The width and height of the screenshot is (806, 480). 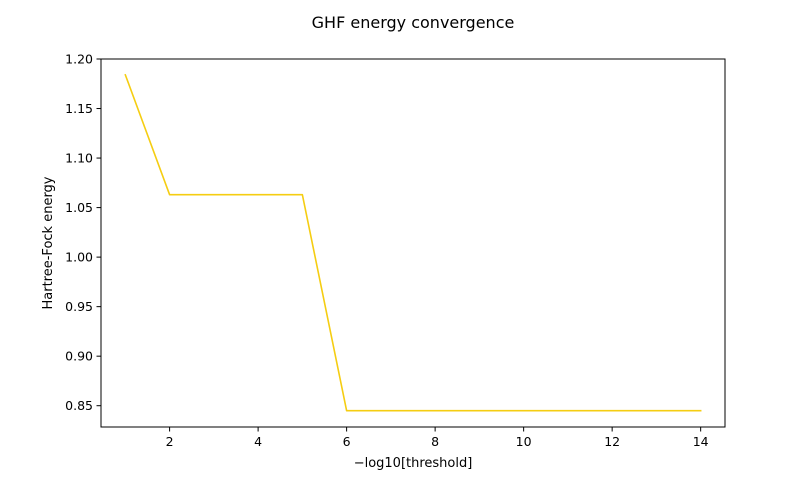 What do you see at coordinates (48, 242) in the screenshot?
I see `y-axis-label: Hartree-Fock energy` at bounding box center [48, 242].